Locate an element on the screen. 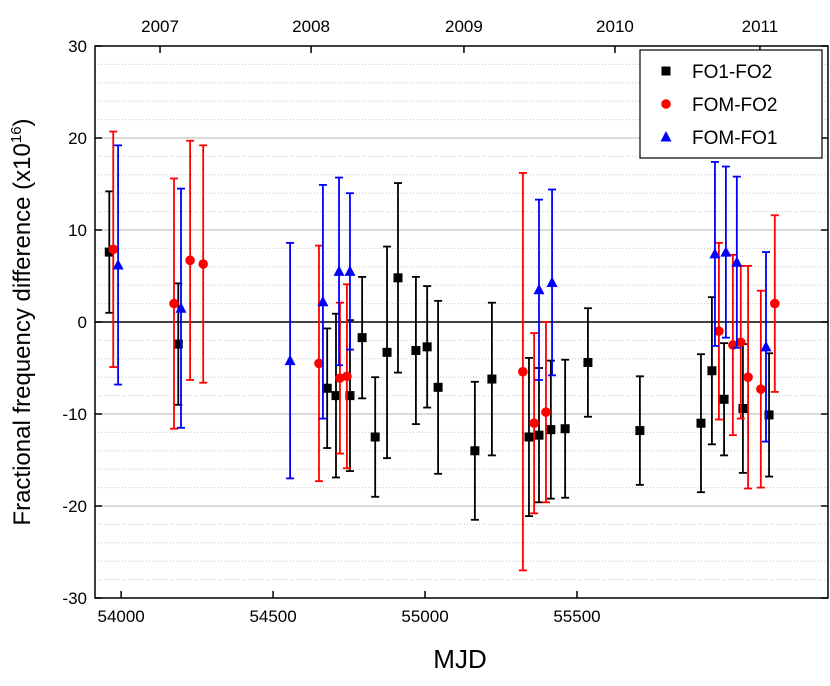 The image size is (830, 686). y-axis-title-end: ) is located at coordinates (22, 122).